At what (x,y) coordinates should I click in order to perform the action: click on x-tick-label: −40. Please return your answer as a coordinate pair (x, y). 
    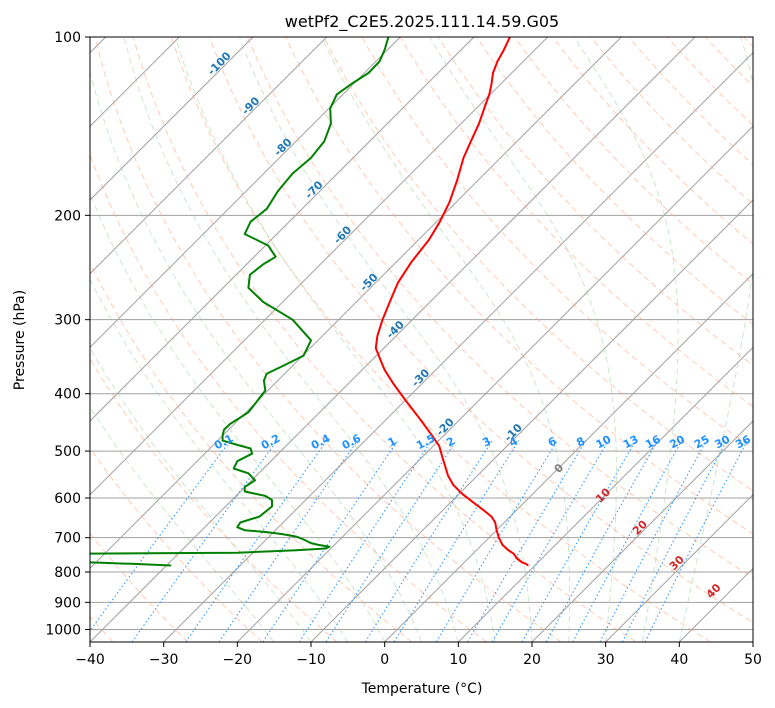
    Looking at the image, I should click on (90, 660).